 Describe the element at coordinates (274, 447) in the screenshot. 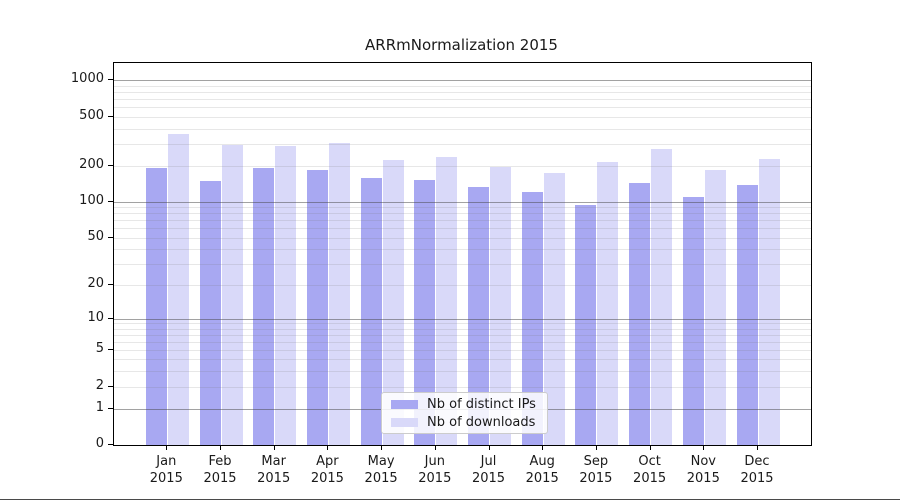

I see `x-tick-mar` at that location.